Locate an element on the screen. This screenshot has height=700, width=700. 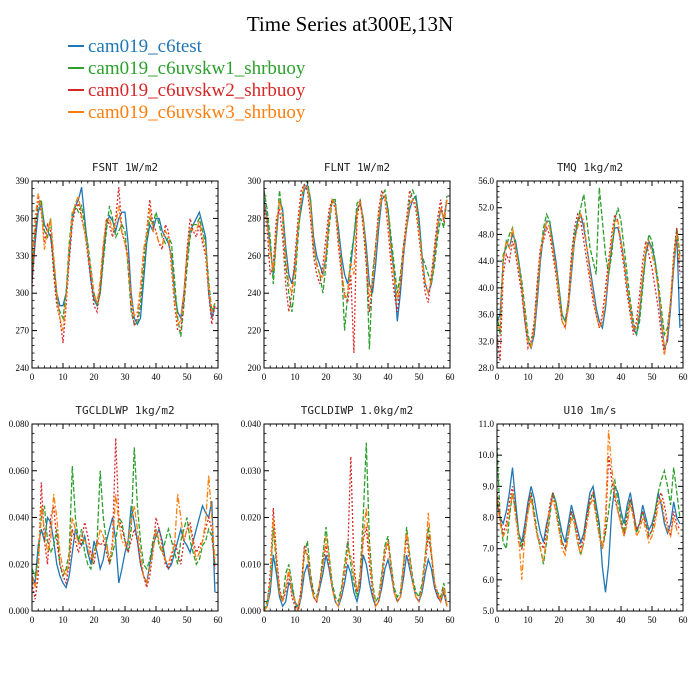
y-tick-label: 0.000 is located at coordinates (19, 611).